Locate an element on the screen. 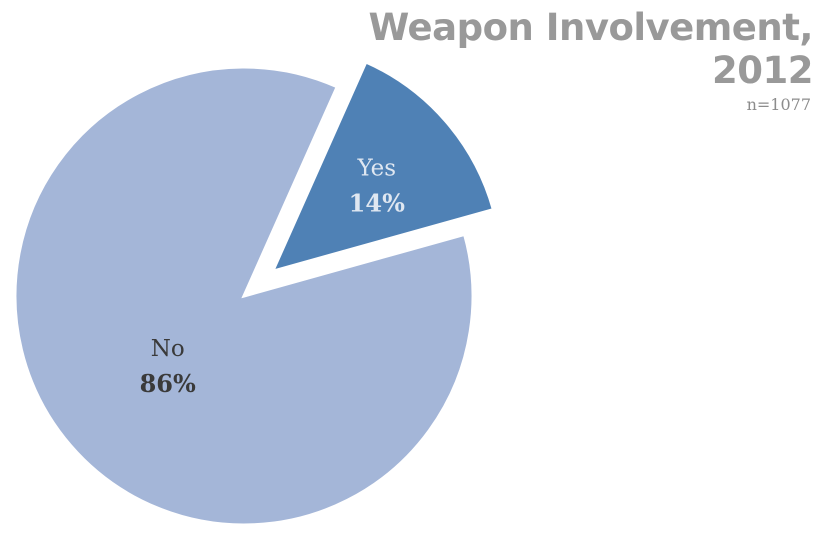 This screenshot has width=831, height=533. chart-title: Weapon Involvement, 2012 is located at coordinates (591, 49).